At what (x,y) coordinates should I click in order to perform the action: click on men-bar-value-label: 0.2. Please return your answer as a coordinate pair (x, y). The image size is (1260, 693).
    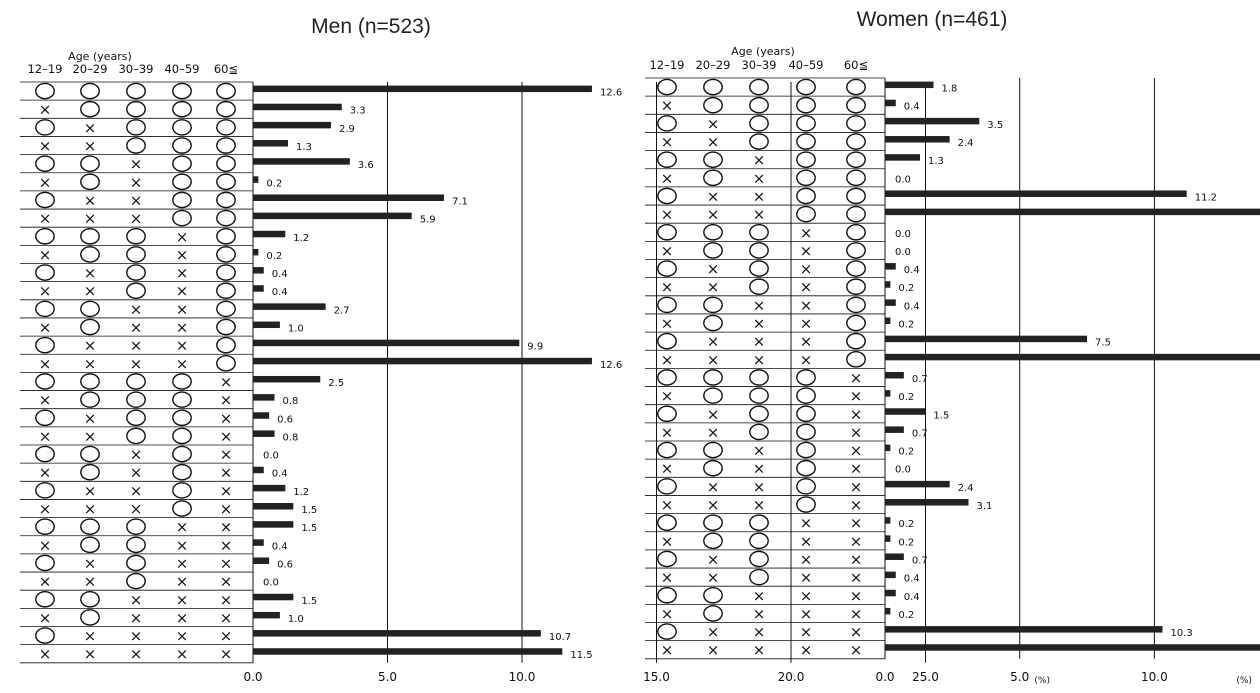
    Looking at the image, I should click on (274, 183).